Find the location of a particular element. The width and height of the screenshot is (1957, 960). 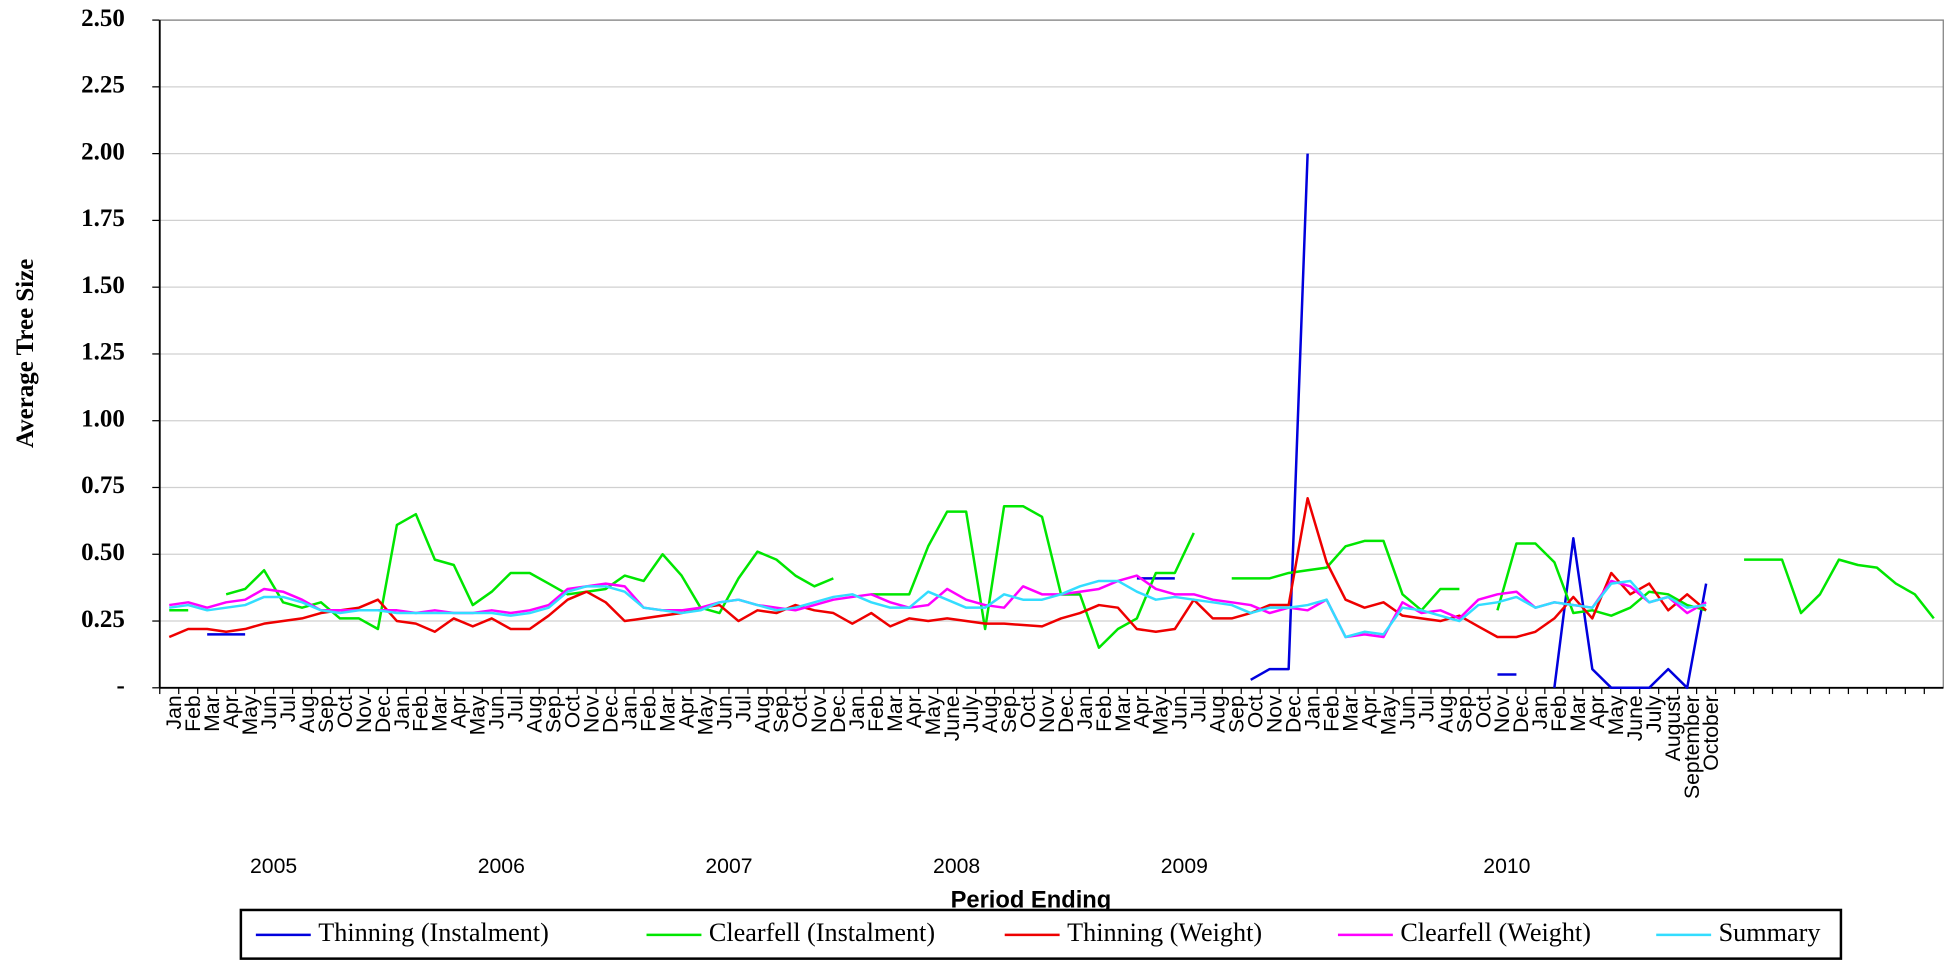

legend-label: Thinning (Instalment) is located at coordinates (433, 932).